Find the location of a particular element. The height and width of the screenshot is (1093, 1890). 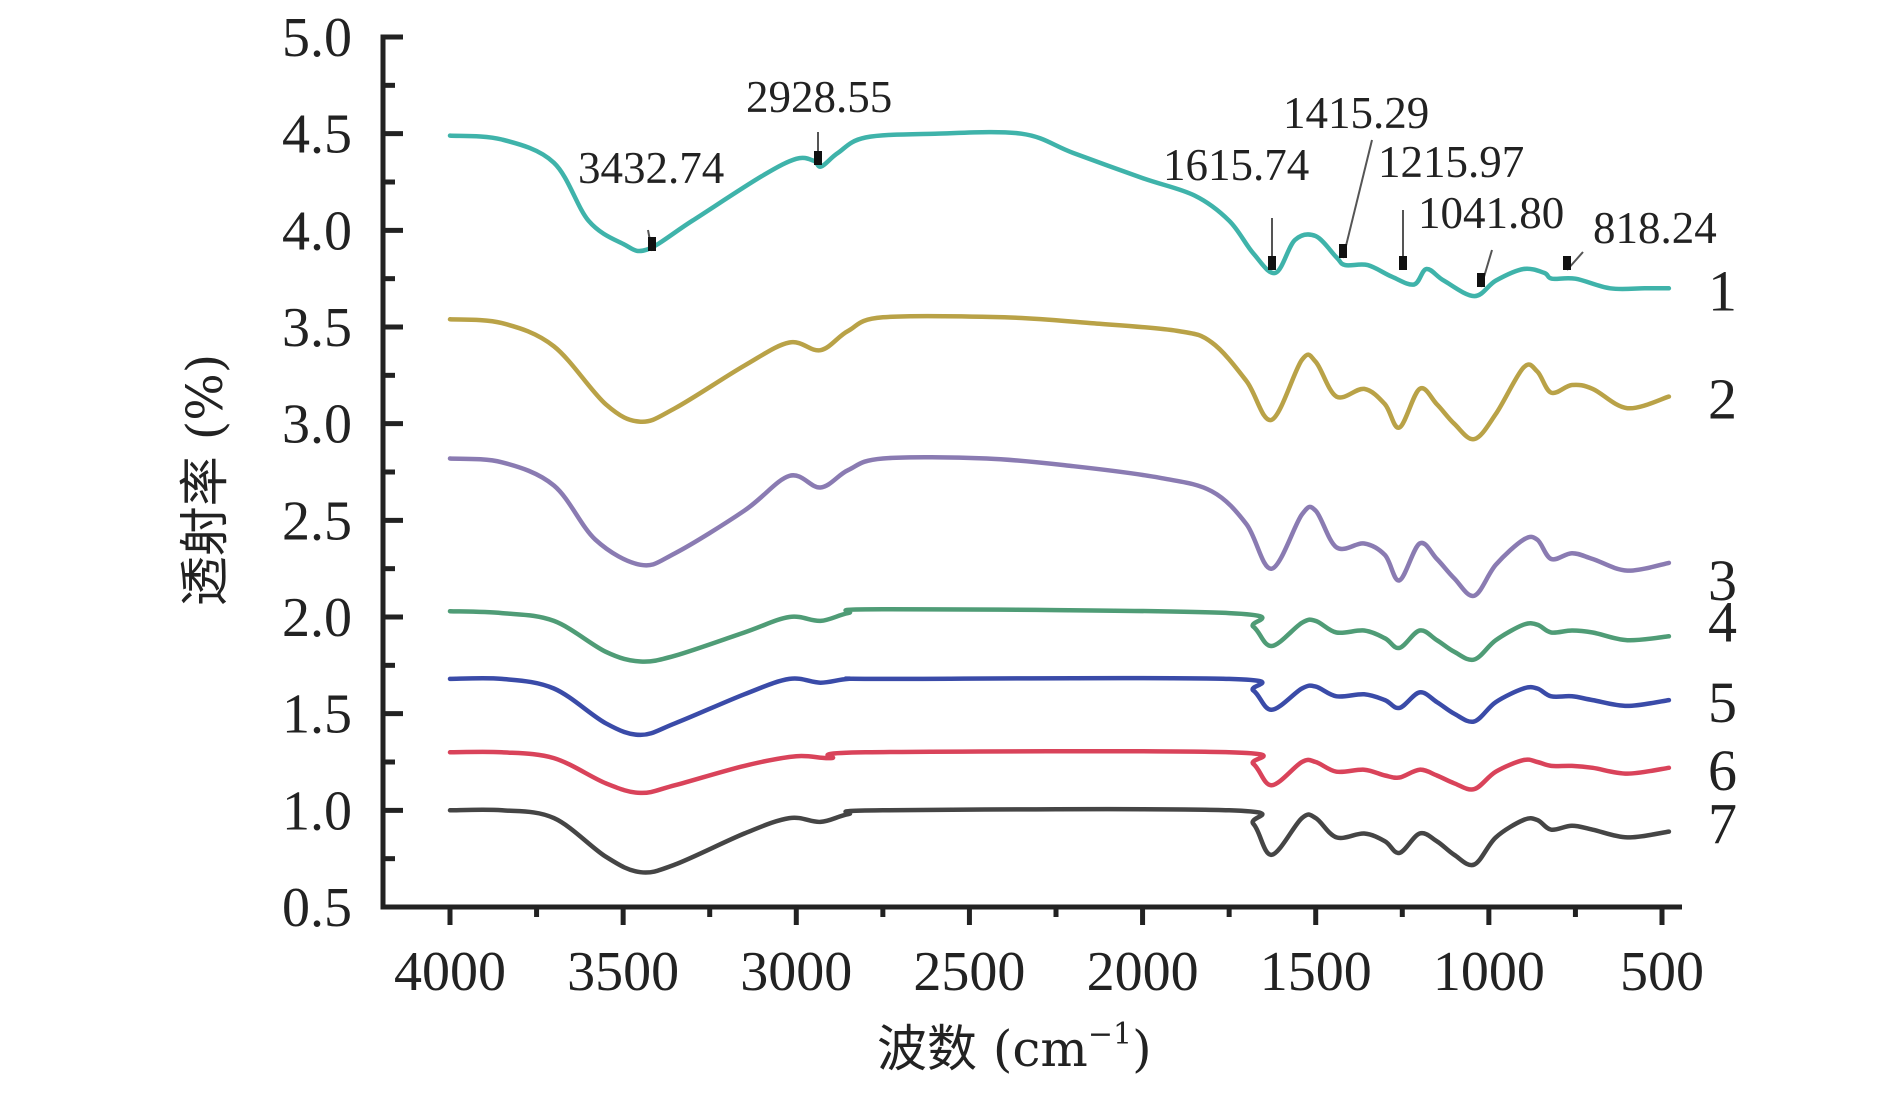

y-tick-label: 0.5 is located at coordinates (317, 908).